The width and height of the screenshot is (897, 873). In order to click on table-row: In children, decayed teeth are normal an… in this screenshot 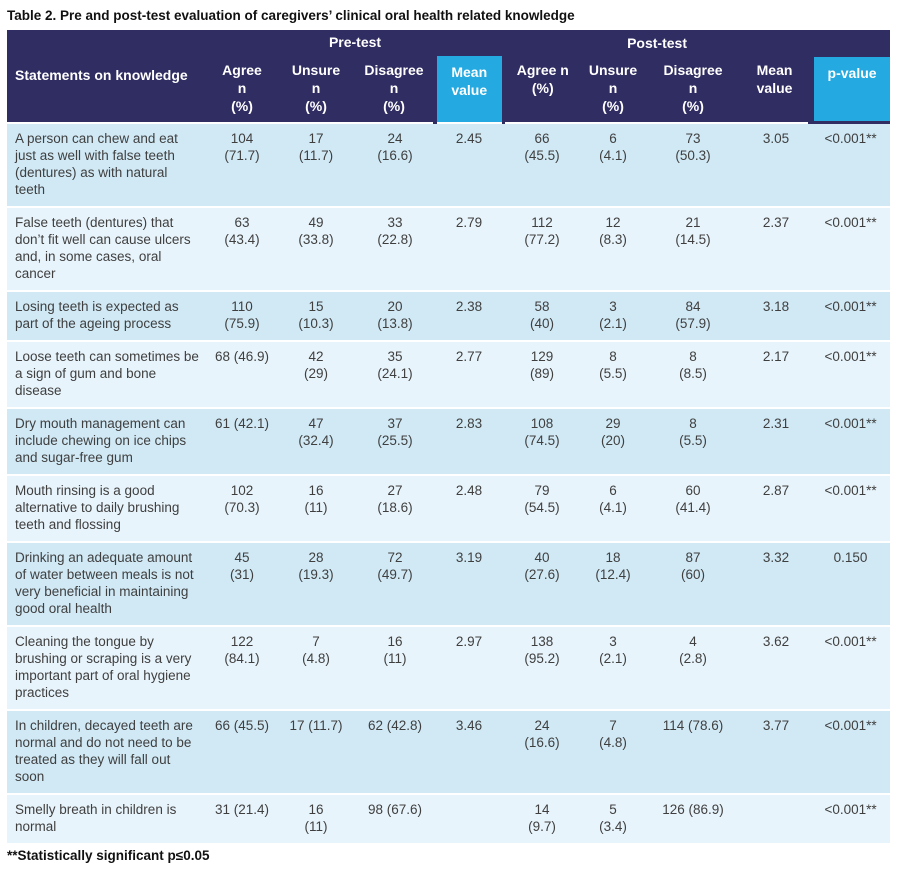, I will do `click(449, 751)`.